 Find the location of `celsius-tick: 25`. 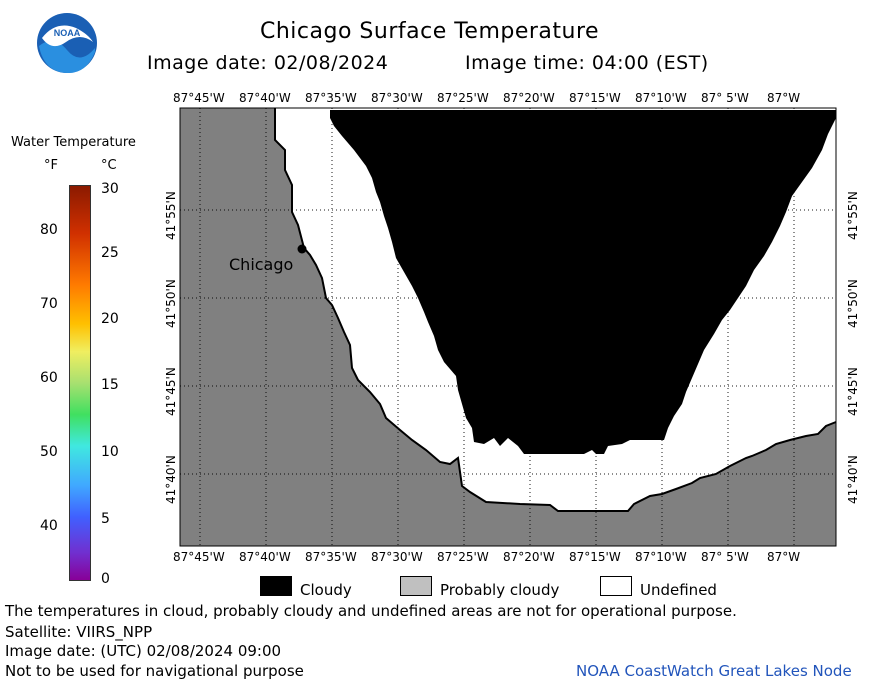

celsius-tick: 25 is located at coordinates (110, 253).